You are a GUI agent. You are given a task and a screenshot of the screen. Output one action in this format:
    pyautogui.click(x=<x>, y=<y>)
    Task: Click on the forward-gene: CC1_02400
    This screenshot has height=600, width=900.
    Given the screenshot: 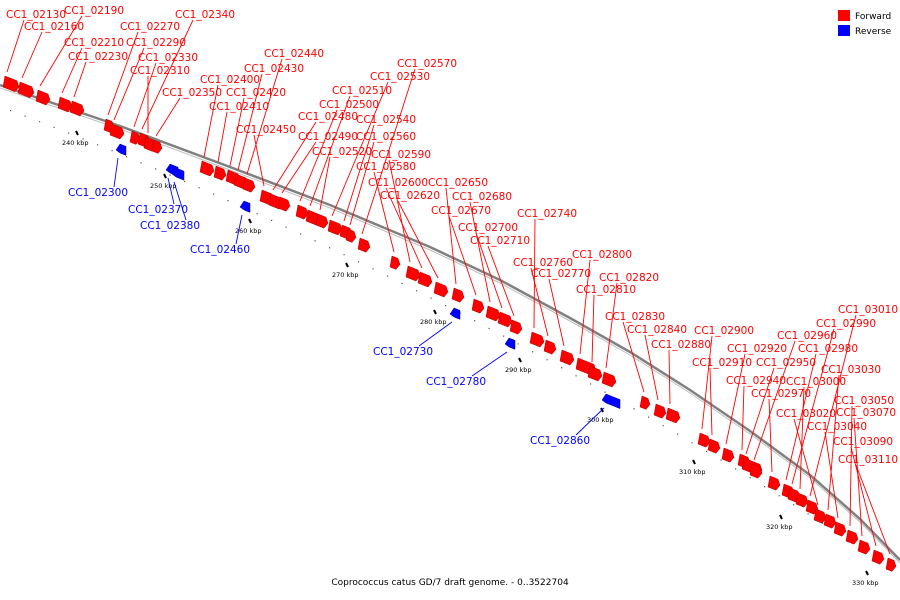 What is the action you would take?
    pyautogui.click(x=229, y=125)
    